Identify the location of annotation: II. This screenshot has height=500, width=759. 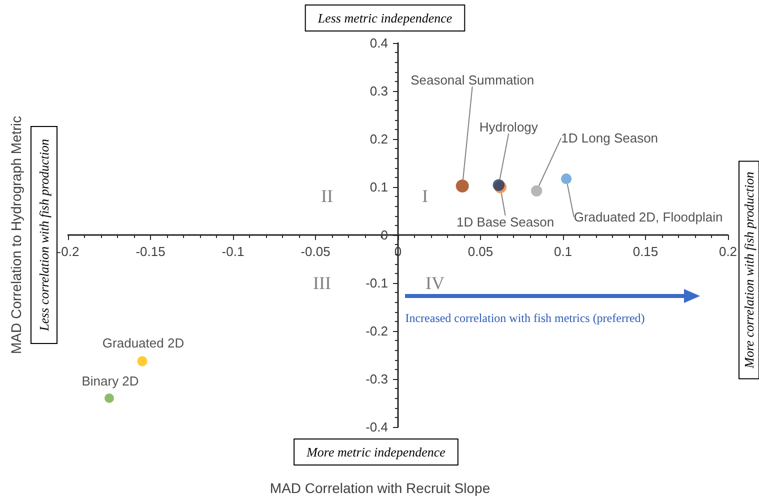
(327, 196).